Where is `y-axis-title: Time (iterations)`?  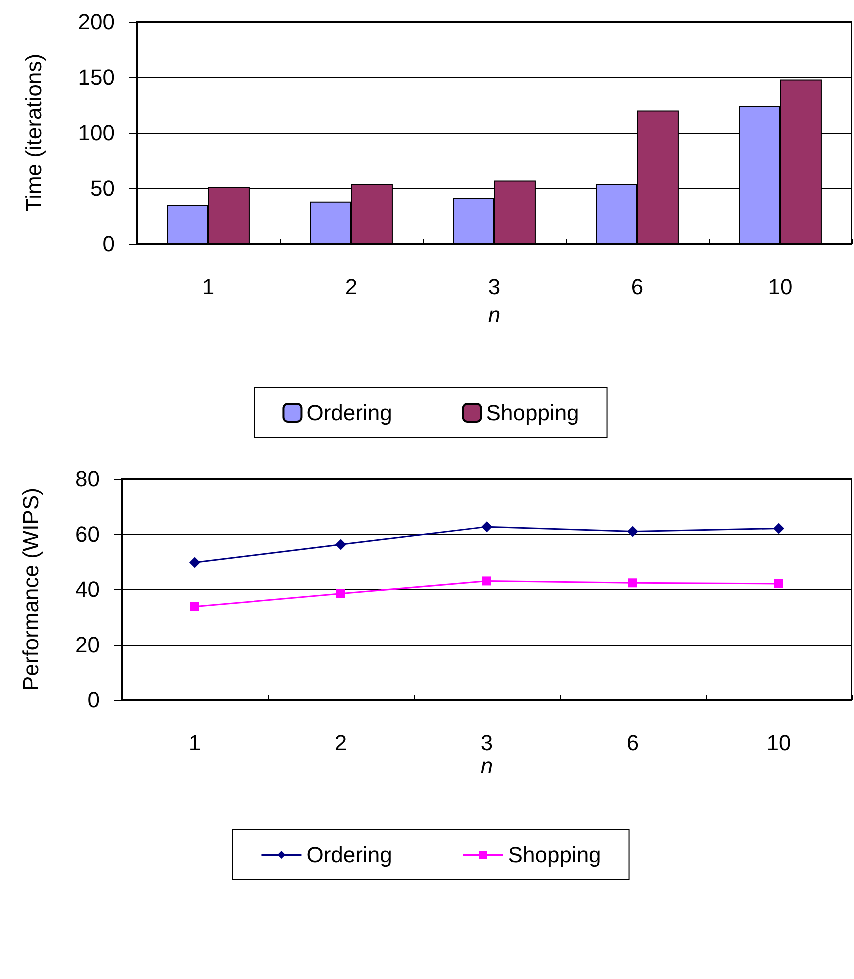 y-axis-title: Time (iterations) is located at coordinates (34, 133).